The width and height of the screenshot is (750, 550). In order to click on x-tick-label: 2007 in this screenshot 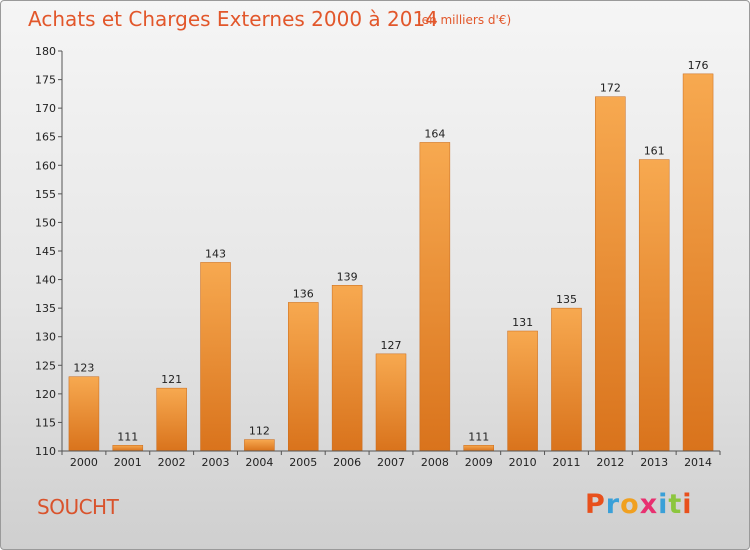, I will do `click(391, 462)`.